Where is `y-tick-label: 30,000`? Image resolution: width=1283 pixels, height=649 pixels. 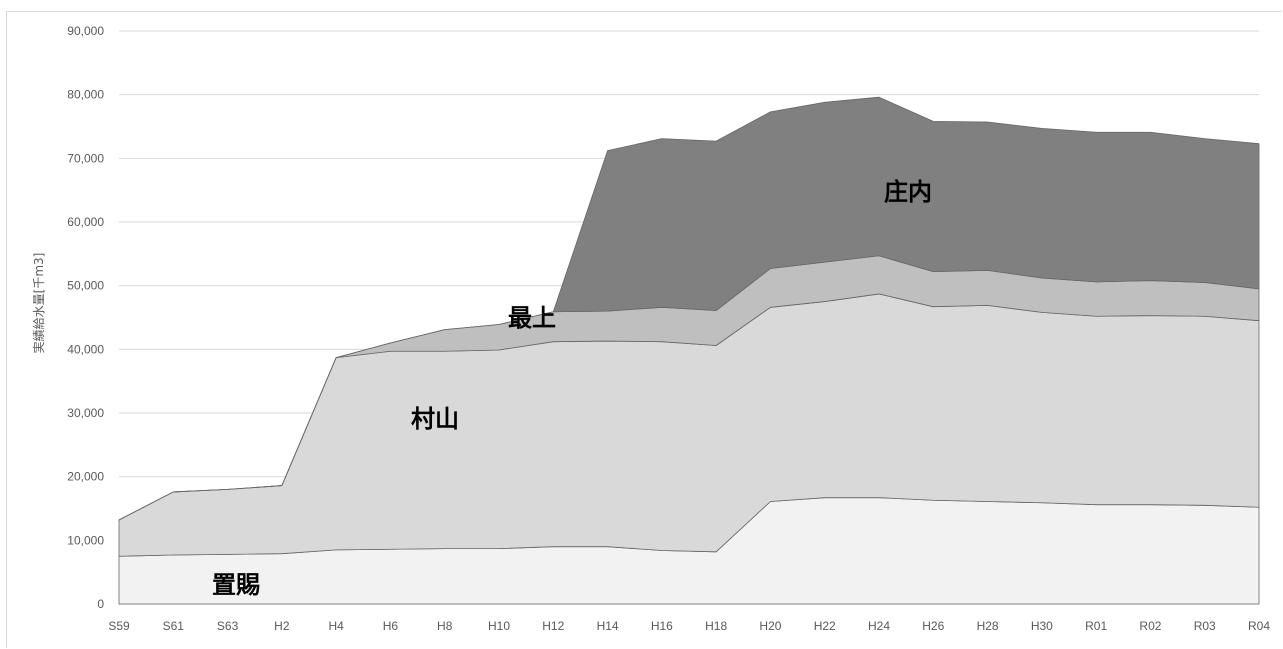 y-tick-label: 30,000 is located at coordinates (85, 413).